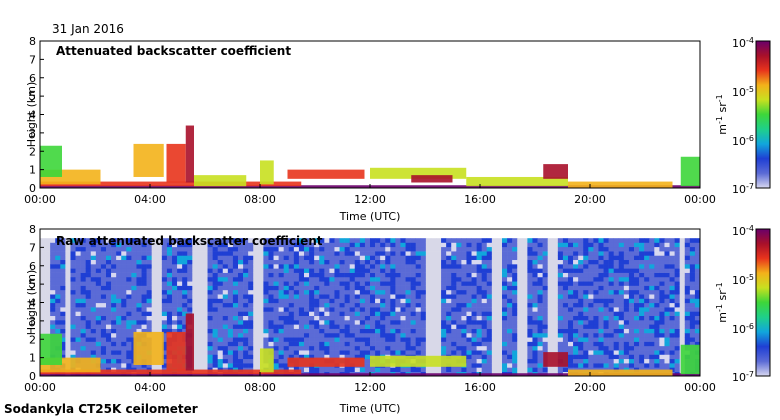  Describe the element at coordinates (88, 29) in the screenshot. I see `date-label: 31 Jan 2016` at that location.